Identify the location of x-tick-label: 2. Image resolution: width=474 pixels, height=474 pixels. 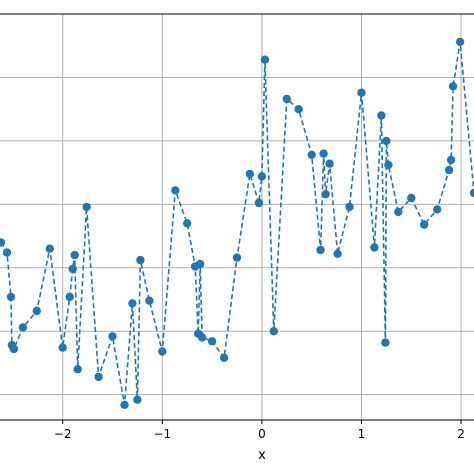
(461, 434).